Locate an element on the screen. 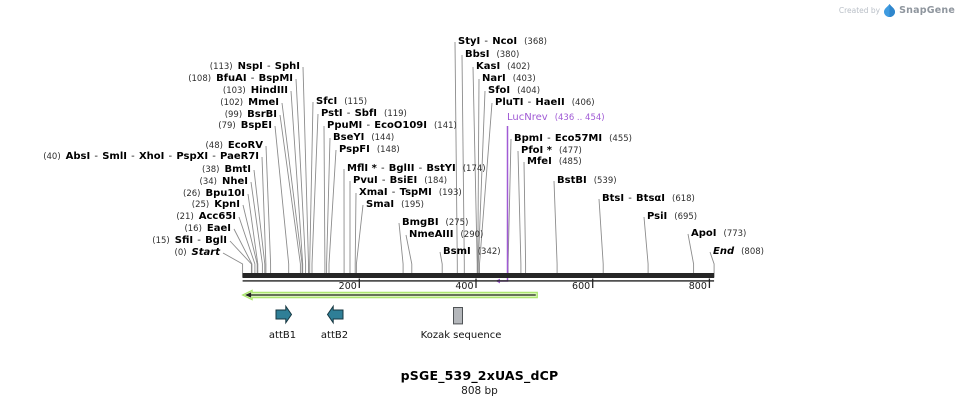  enzyme-label-bfuai: (108) BfuAI - BspMI is located at coordinates (240, 78).